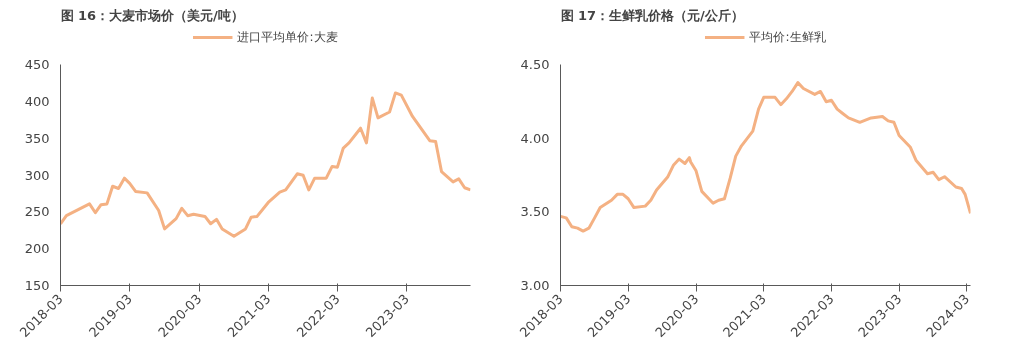  What do you see at coordinates (535, 138) in the screenshot?
I see `y-tick-label: 4.00` at bounding box center [535, 138].